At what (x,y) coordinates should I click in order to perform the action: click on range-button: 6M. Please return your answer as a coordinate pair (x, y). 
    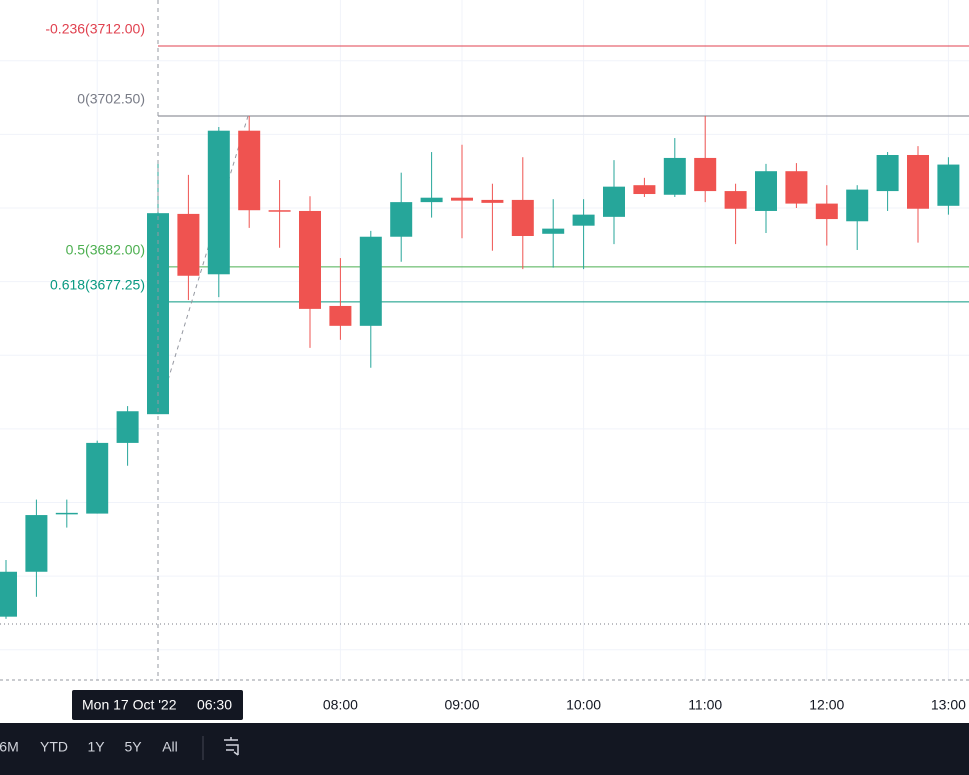
    Looking at the image, I should click on (9, 747).